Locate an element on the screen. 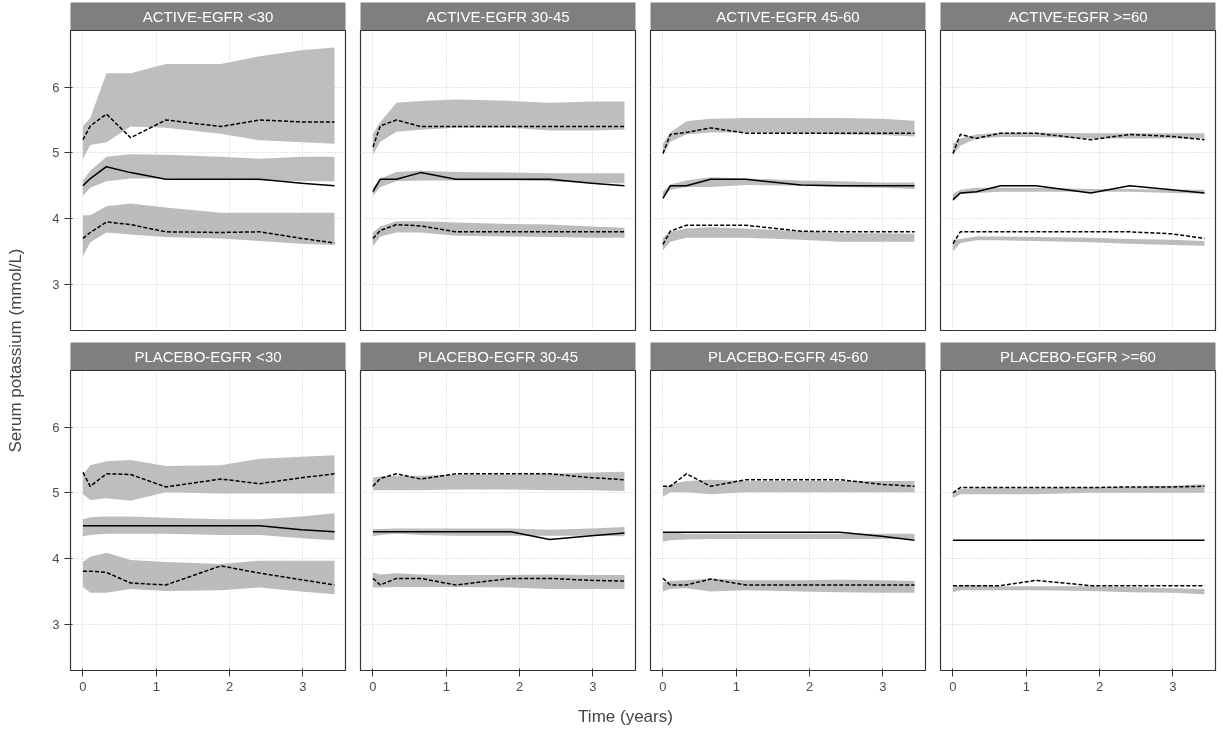 This screenshot has height=743, width=1223. chart-title: ACTIVE-EGFR 45-60 is located at coordinates (788, 16).